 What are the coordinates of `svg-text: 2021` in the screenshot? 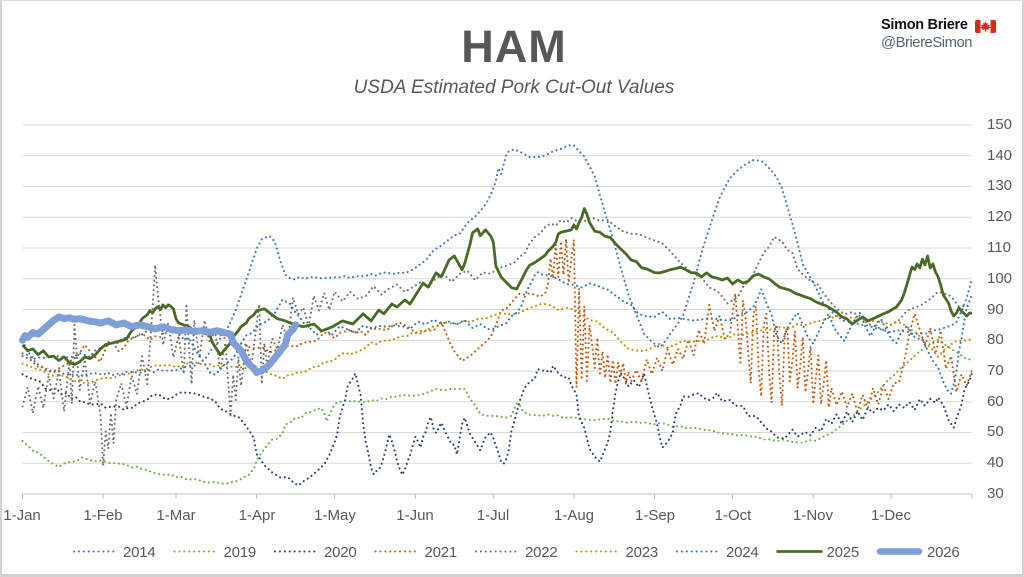 It's located at (441, 552).